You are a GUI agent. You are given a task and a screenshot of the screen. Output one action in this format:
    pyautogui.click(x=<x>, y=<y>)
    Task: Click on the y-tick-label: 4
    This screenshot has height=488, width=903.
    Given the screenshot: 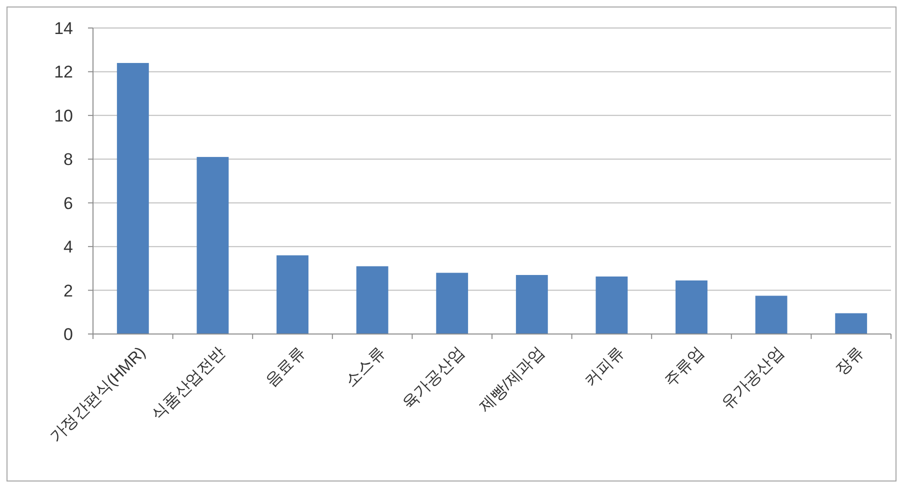 What is the action you would take?
    pyautogui.click(x=68, y=247)
    